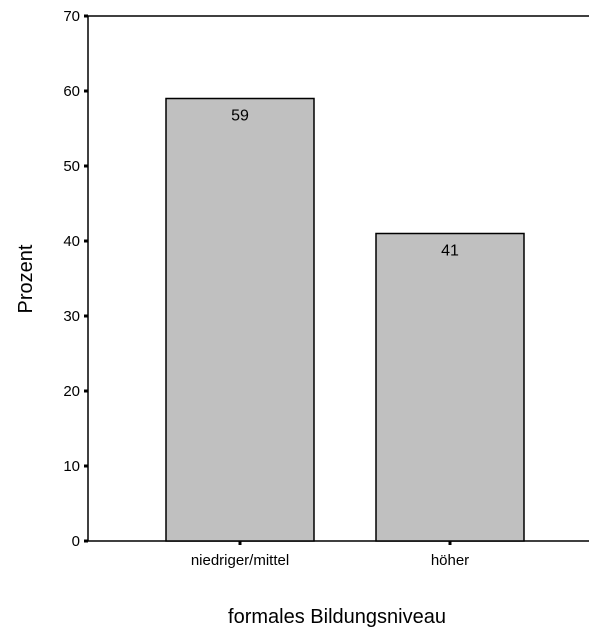 This screenshot has width=590, height=633. Describe the element at coordinates (450, 387) in the screenshot. I see `bar` at that location.